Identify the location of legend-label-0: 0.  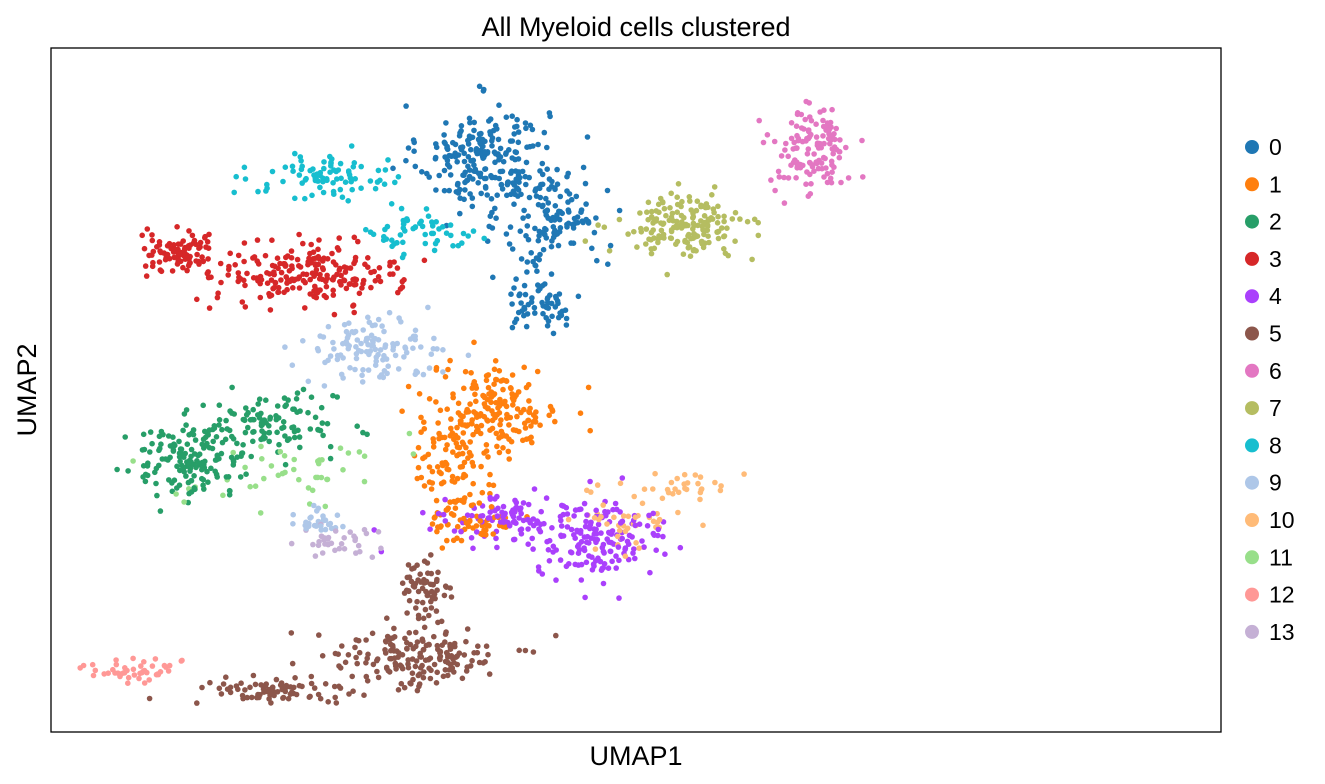
(1275, 147).